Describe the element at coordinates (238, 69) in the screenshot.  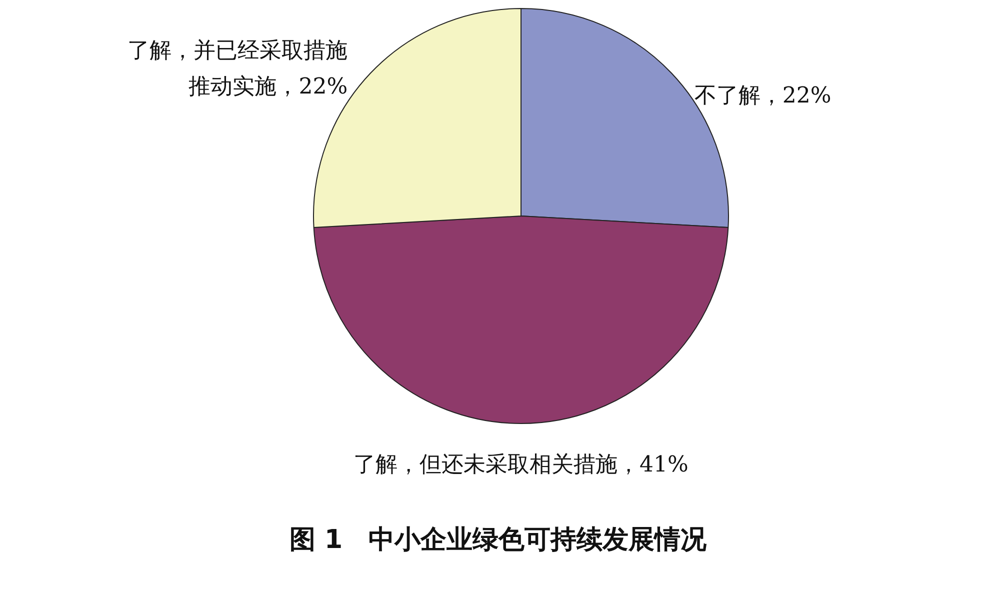
I see `slice-label: 了解，并已经采取措施推动实施，22%` at that location.